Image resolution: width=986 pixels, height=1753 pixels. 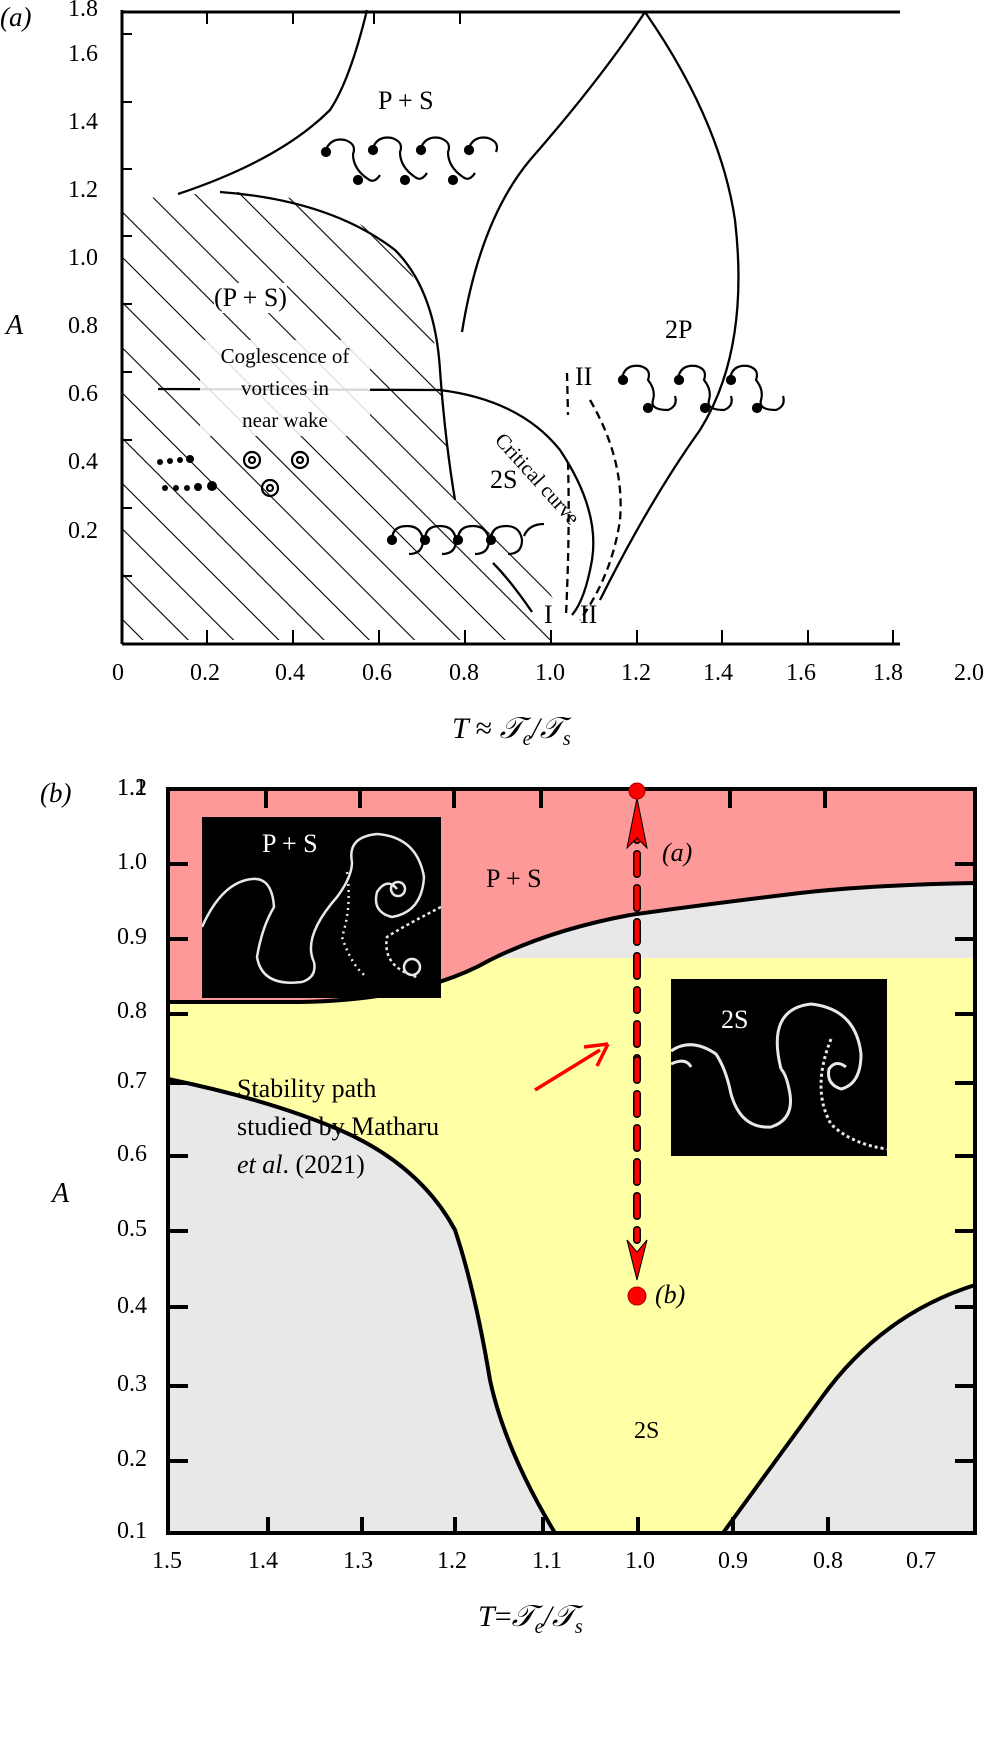 What do you see at coordinates (83, 11) in the screenshot?
I see `ytick: 1.8` at bounding box center [83, 11].